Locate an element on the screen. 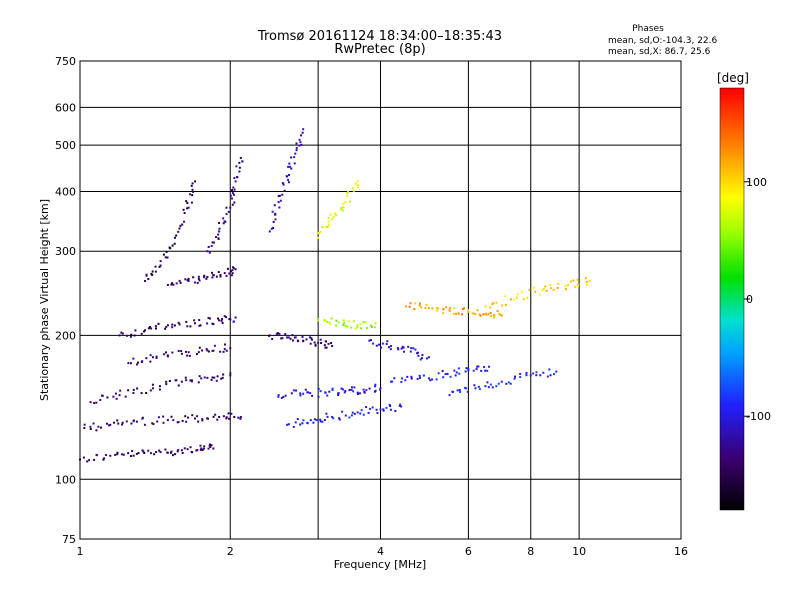  y-axis: 750 600 500 400 300 200 100 75 is located at coordinates (65, 300).